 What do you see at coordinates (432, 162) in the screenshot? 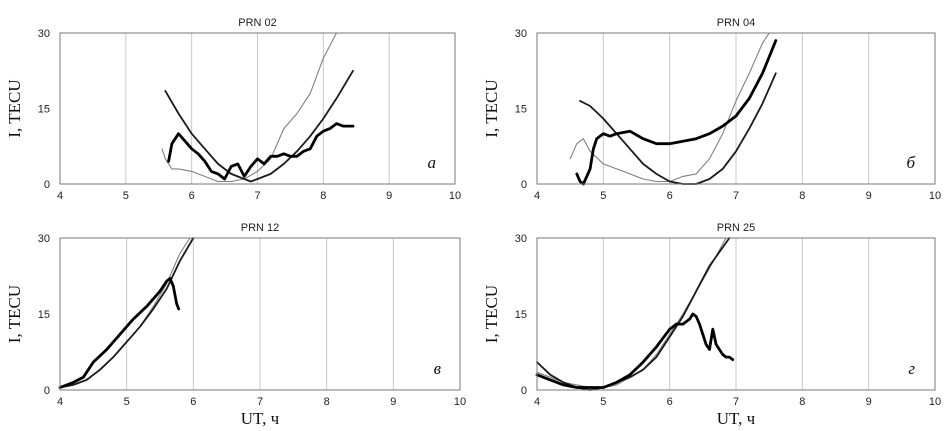
I see `panel-letter: а` at bounding box center [432, 162].